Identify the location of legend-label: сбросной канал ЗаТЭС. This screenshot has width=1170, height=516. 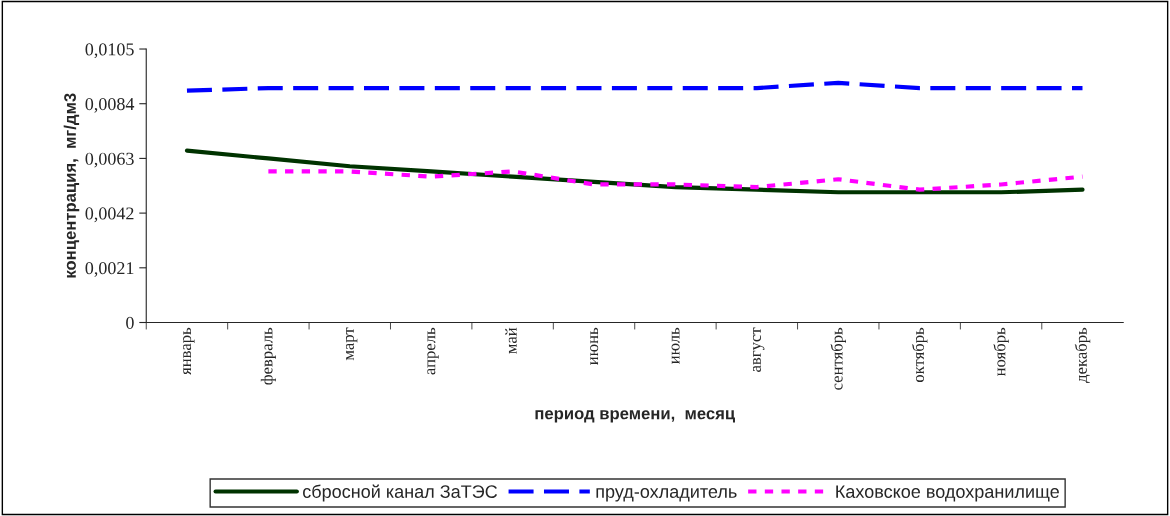
(400, 493).